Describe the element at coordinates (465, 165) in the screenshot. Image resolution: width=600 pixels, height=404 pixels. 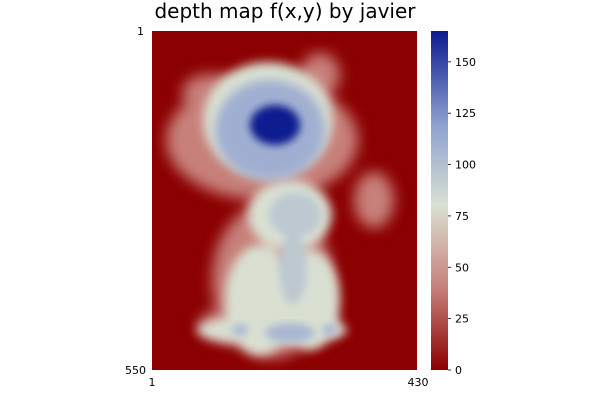
I see `colorbar-tick-label: 100` at that location.